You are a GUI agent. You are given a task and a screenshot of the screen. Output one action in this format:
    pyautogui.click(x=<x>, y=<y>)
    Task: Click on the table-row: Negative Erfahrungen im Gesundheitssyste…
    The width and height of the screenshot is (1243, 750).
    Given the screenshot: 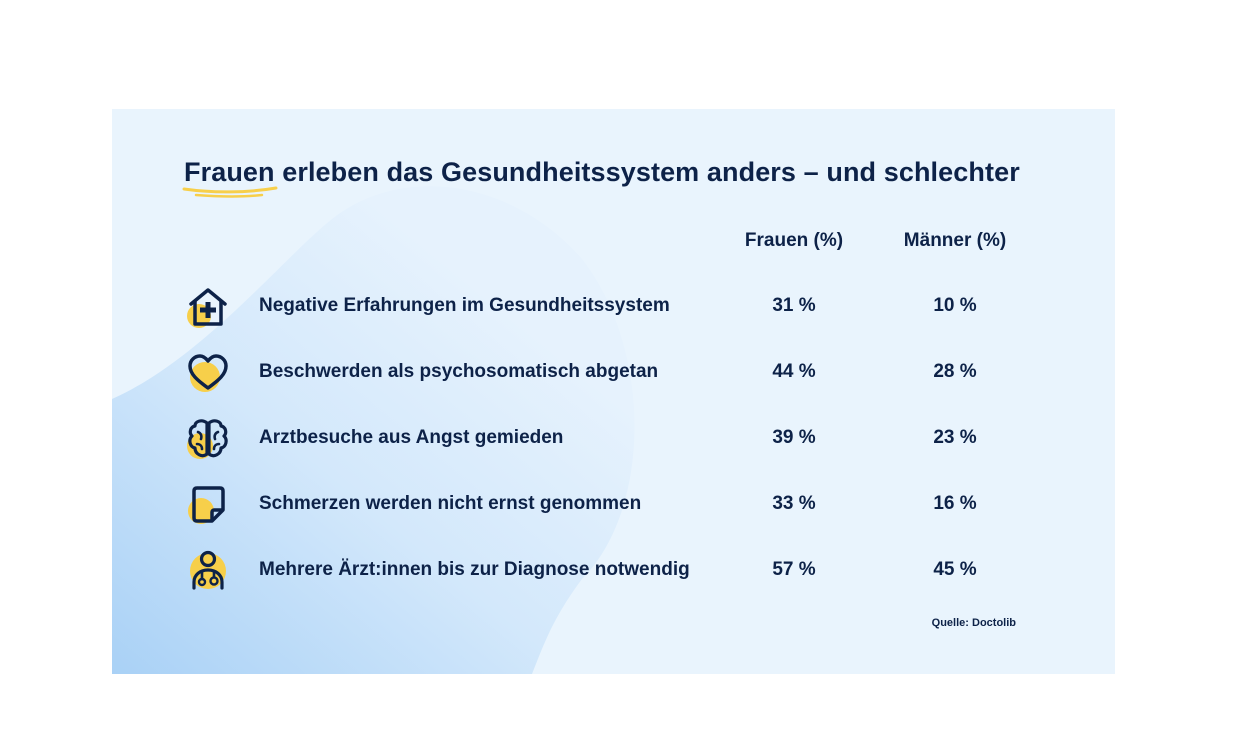 What is the action you would take?
    pyautogui.click(x=613, y=307)
    